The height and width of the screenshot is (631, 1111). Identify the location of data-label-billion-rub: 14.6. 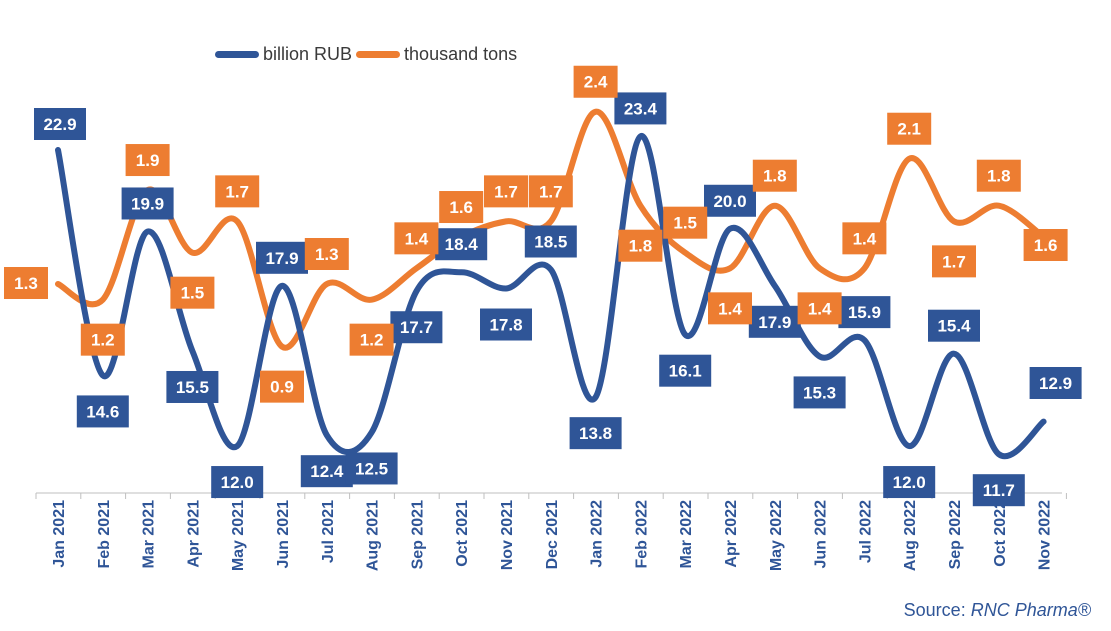
(102, 411).